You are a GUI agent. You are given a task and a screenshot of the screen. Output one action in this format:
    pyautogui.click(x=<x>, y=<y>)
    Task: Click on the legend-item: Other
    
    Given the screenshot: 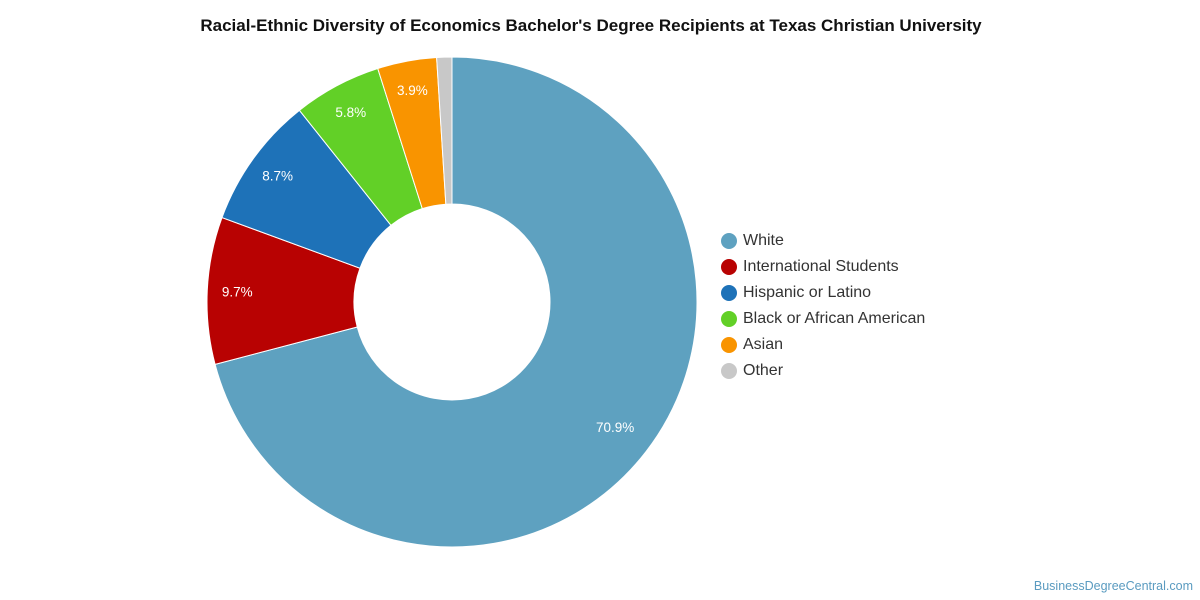 What is the action you would take?
    pyautogui.click(x=823, y=371)
    